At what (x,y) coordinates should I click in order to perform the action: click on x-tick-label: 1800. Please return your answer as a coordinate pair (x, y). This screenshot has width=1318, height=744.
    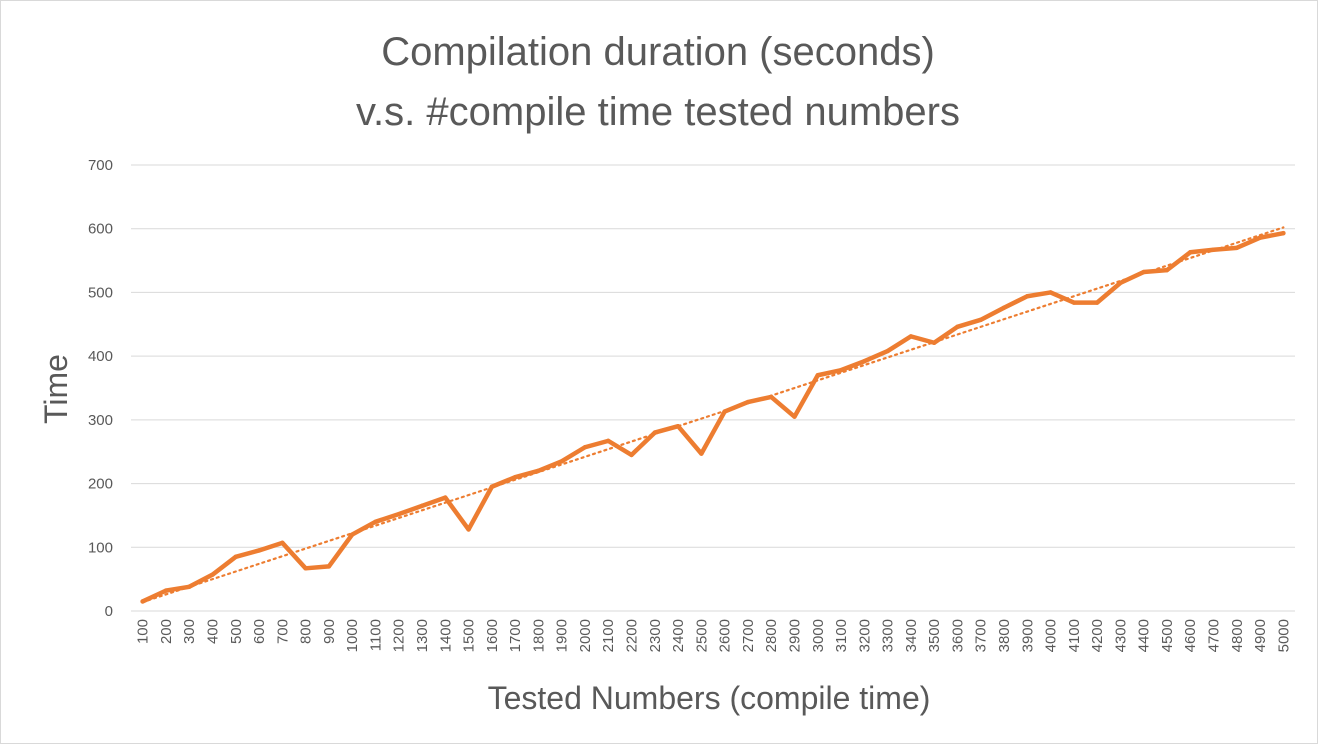
    Looking at the image, I should click on (538, 635).